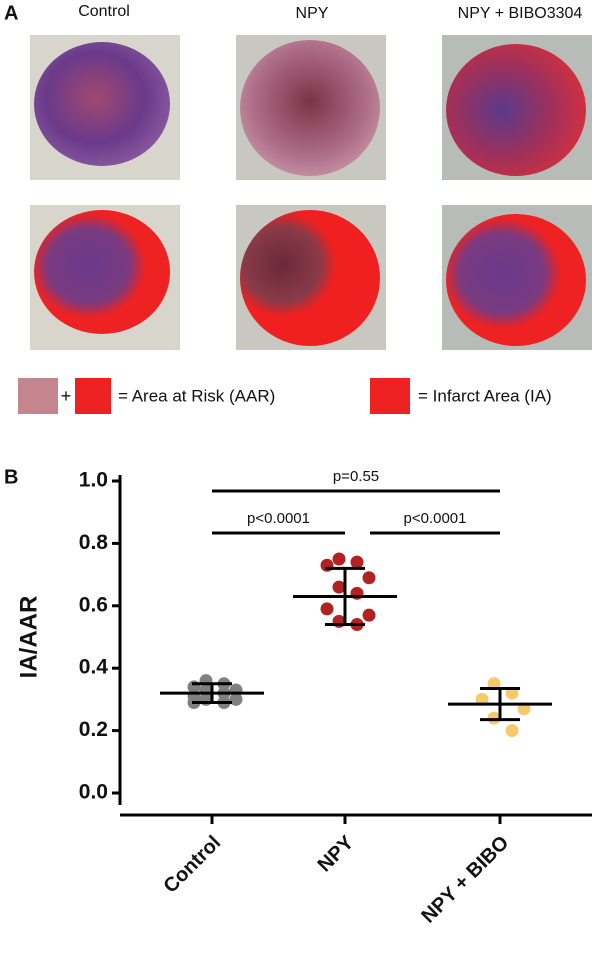 Image resolution: width=600 pixels, height=961 pixels. Describe the element at coordinates (94, 667) in the screenshot. I see `y-tick-label: 0.4` at that location.